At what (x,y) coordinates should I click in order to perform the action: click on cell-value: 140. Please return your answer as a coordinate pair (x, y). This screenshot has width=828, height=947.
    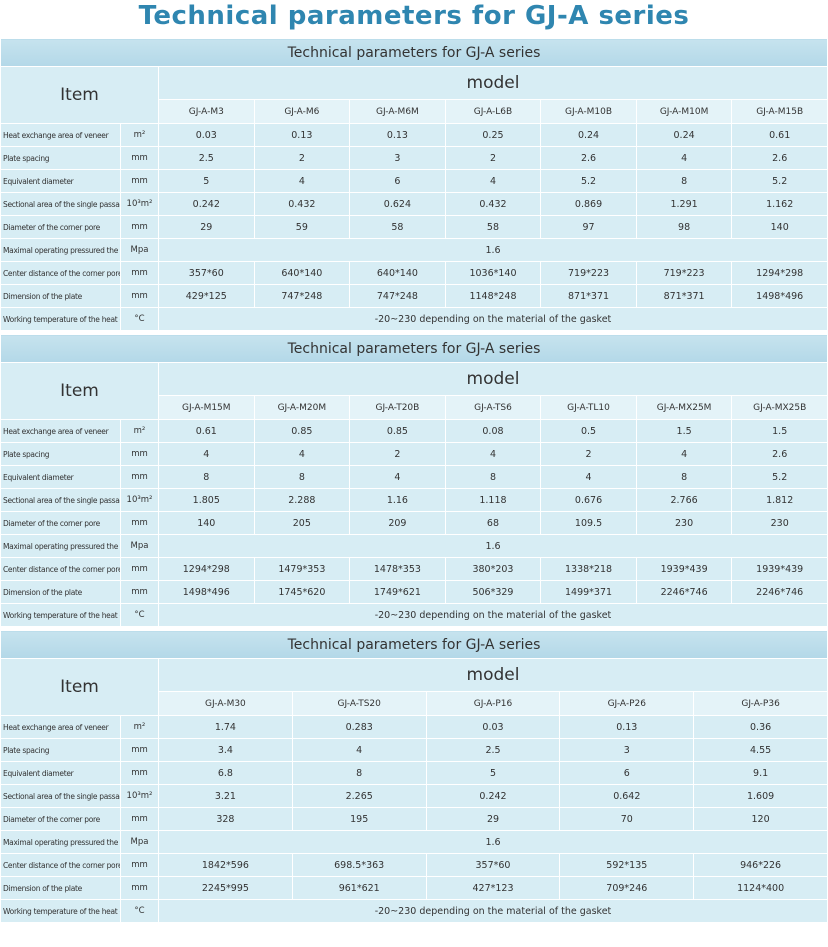
    Looking at the image, I should click on (206, 523).